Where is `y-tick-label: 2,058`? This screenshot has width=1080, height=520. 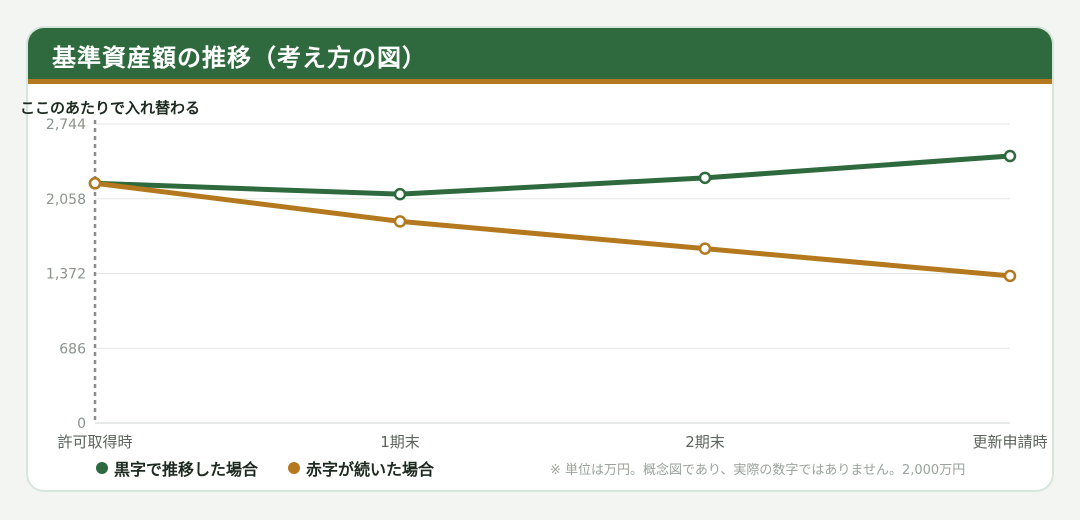 y-tick-label: 2,058 is located at coordinates (66, 200).